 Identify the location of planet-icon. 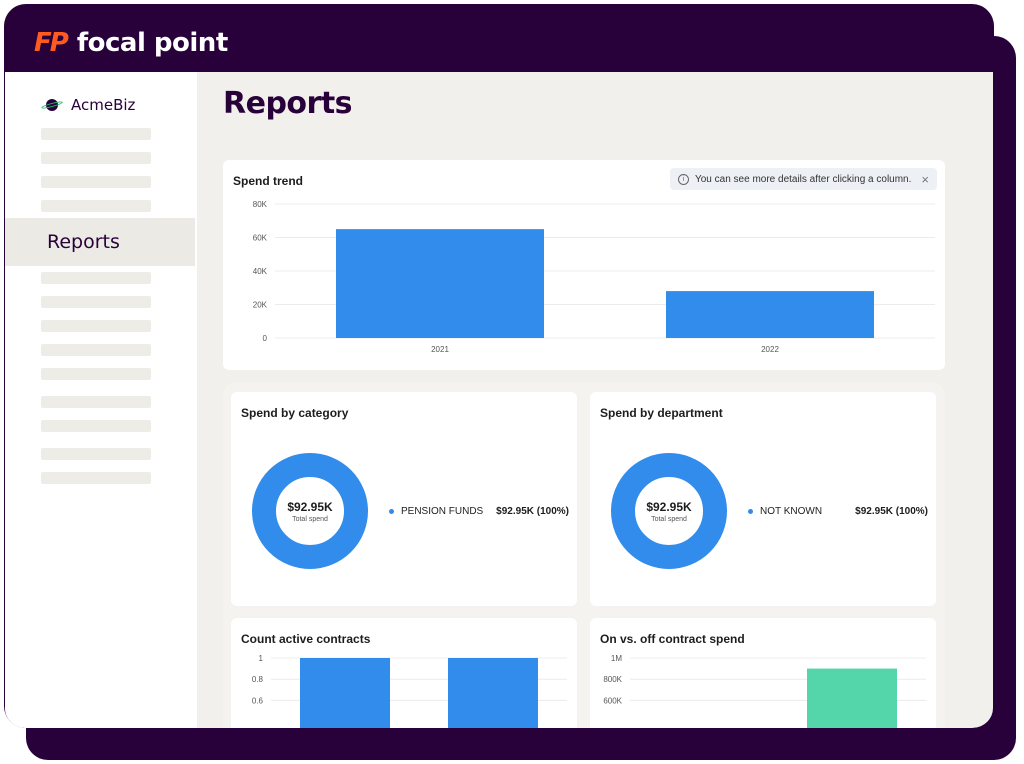
(52, 105).